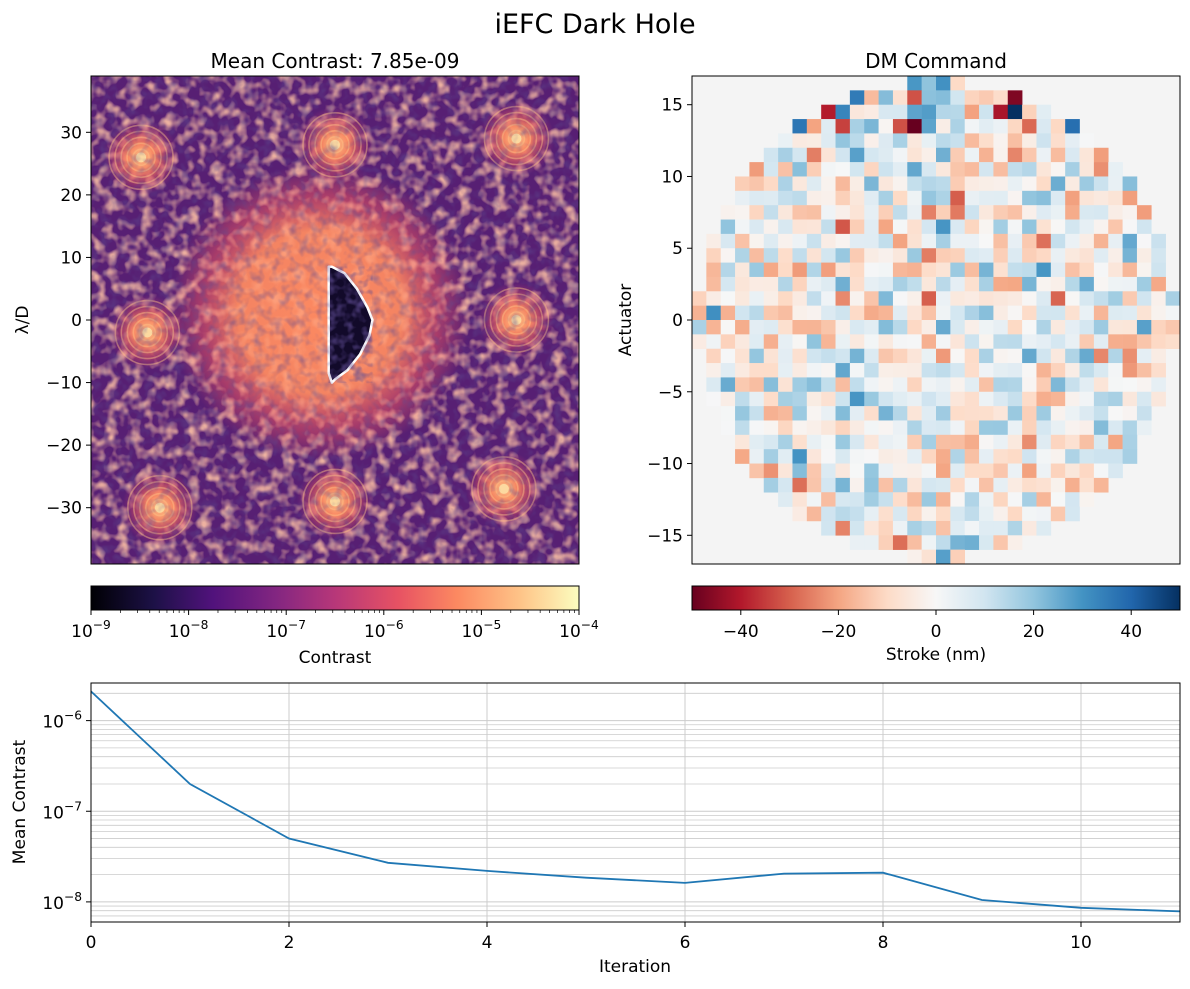 The width and height of the screenshot is (1190, 989). What do you see at coordinates (68, 321) in the screenshot?
I see `focal-plane-axes: −30 −20 −10 0 10 20 30` at bounding box center [68, 321].